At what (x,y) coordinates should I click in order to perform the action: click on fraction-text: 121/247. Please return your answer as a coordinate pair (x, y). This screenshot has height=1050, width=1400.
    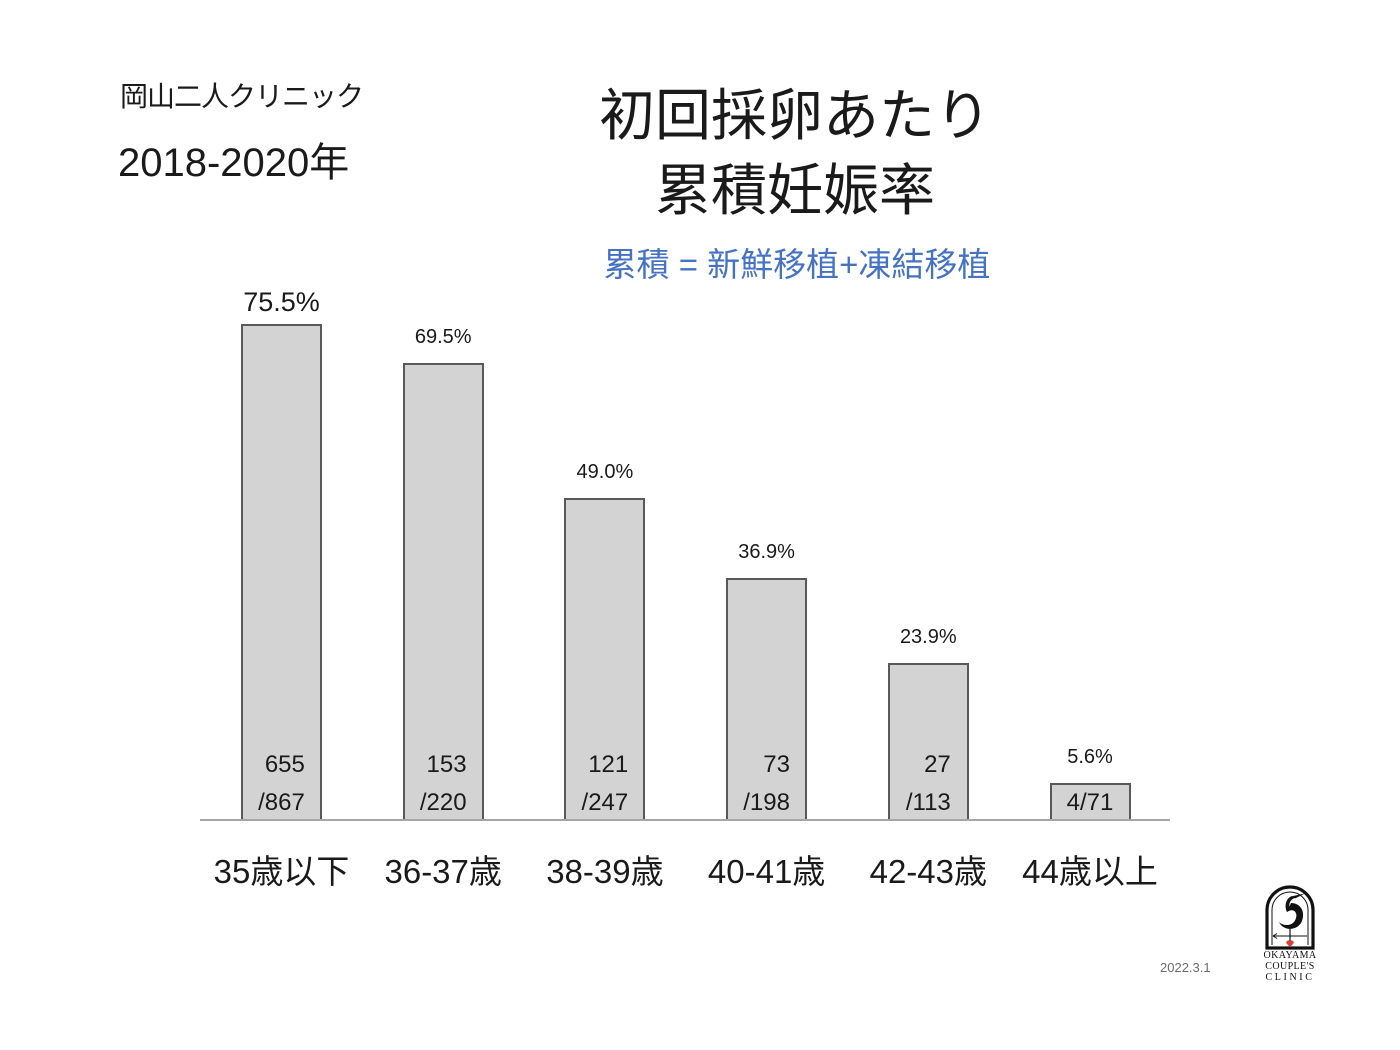
    Looking at the image, I should click on (605, 784).